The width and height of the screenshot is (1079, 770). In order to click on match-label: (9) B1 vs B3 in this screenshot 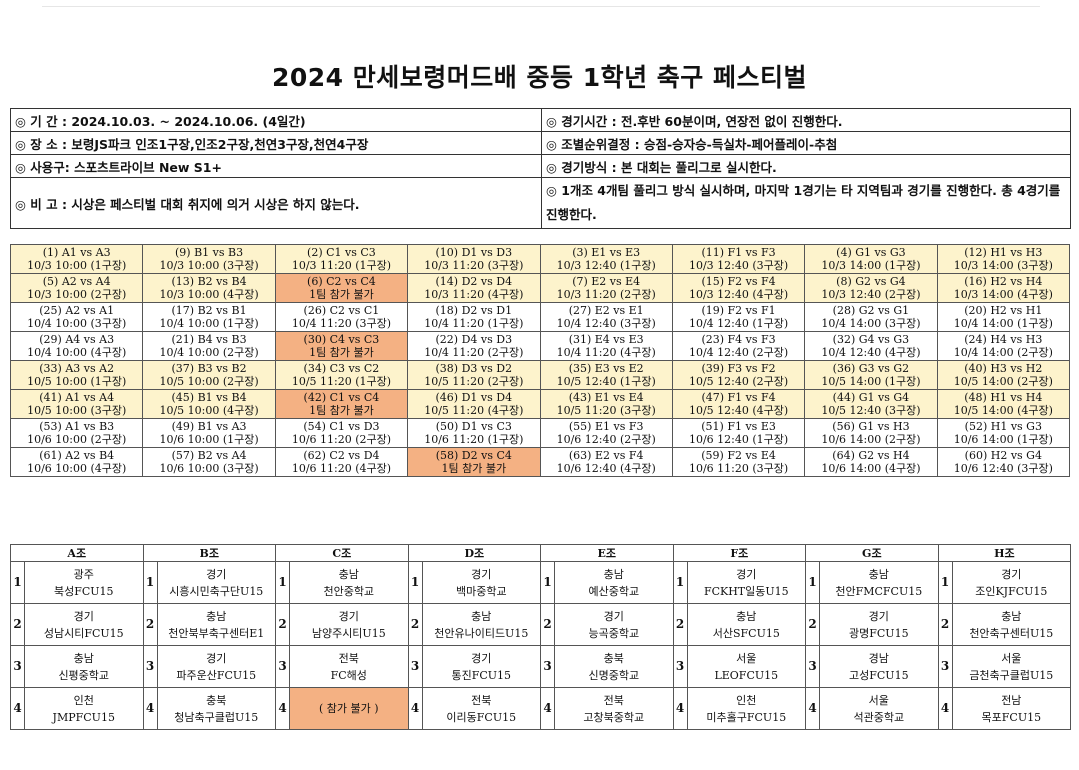, I will do `click(209, 252)`.